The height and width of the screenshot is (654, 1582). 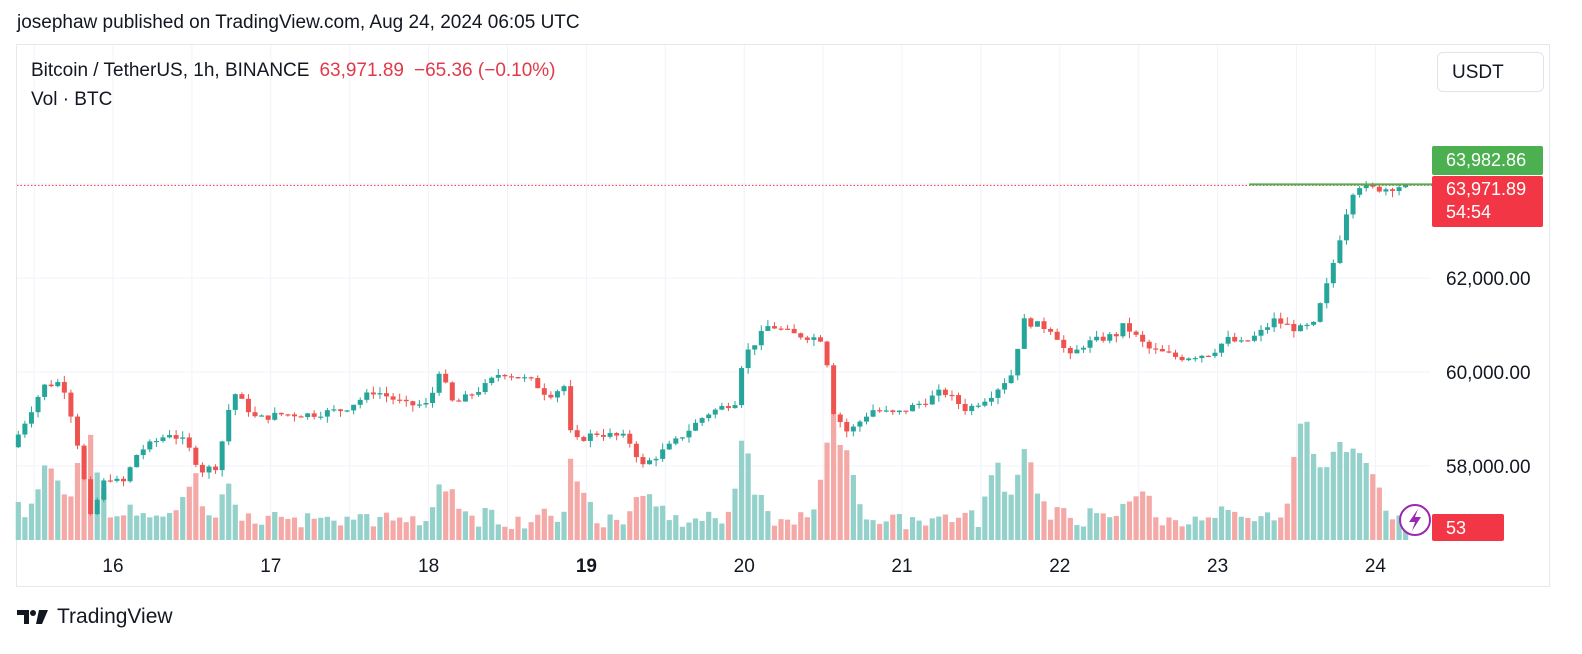 I want to click on volume-label-bg, so click(x=1468, y=527).